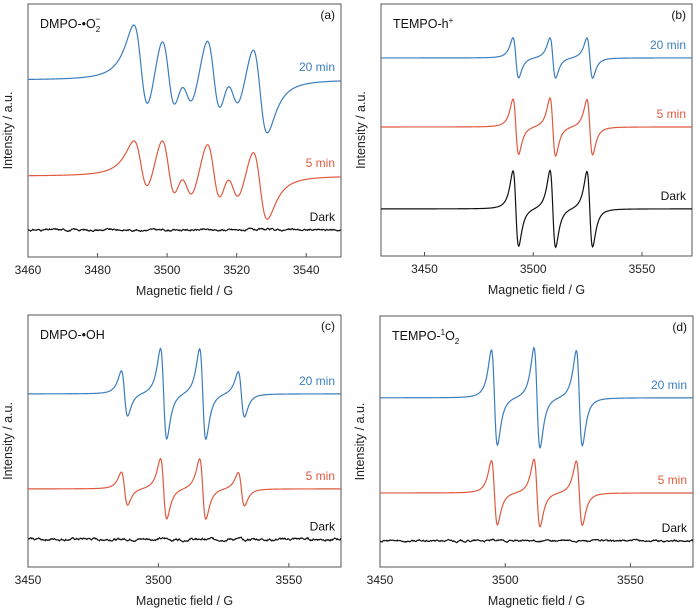 Image resolution: width=700 pixels, height=616 pixels. Describe the element at coordinates (423, 23) in the screenshot. I see `panel-title: TEMPO-h+` at that location.